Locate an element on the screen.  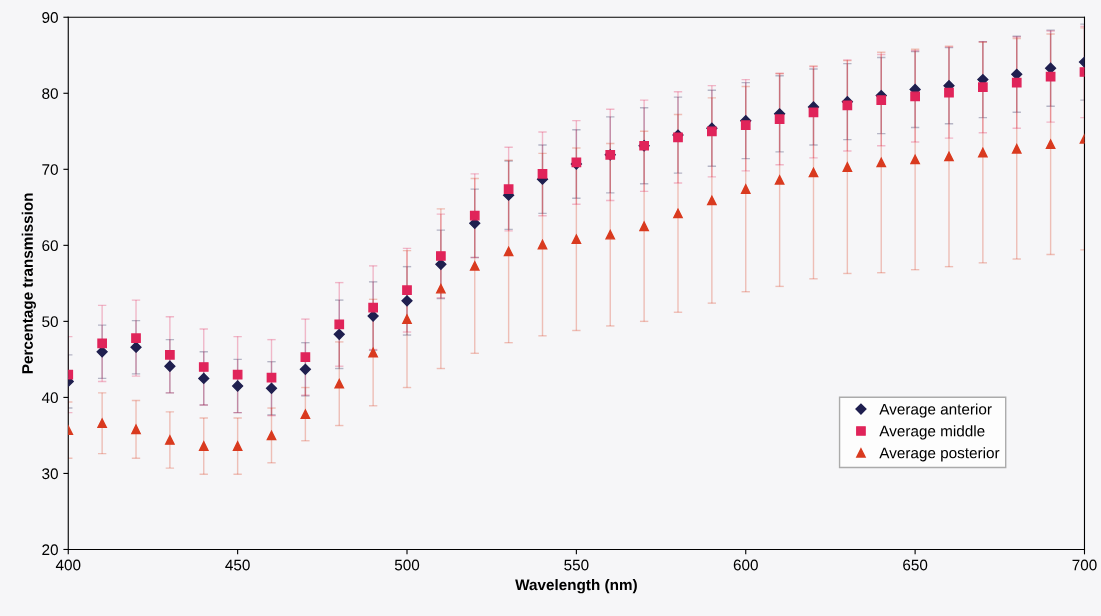
y-tick-label: 50 is located at coordinates (50, 322).